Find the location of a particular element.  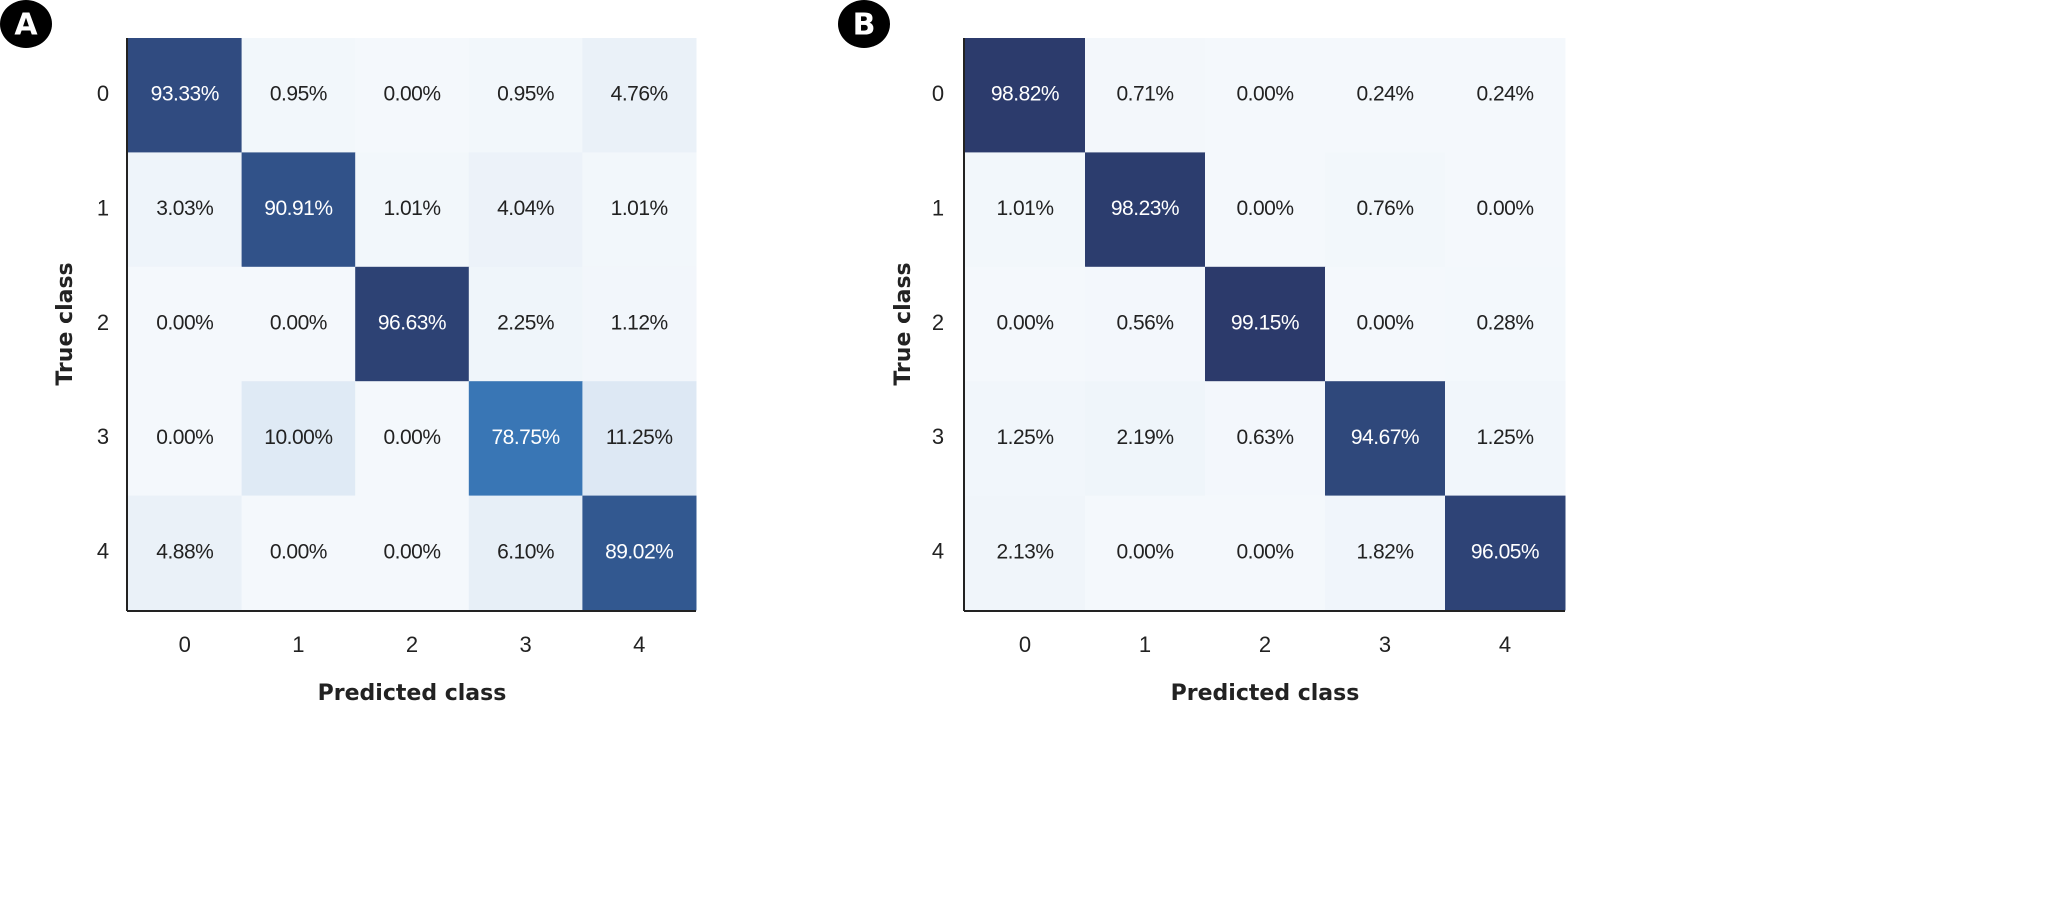

heatmap-cell-r0-c4 is located at coordinates (639, 95).